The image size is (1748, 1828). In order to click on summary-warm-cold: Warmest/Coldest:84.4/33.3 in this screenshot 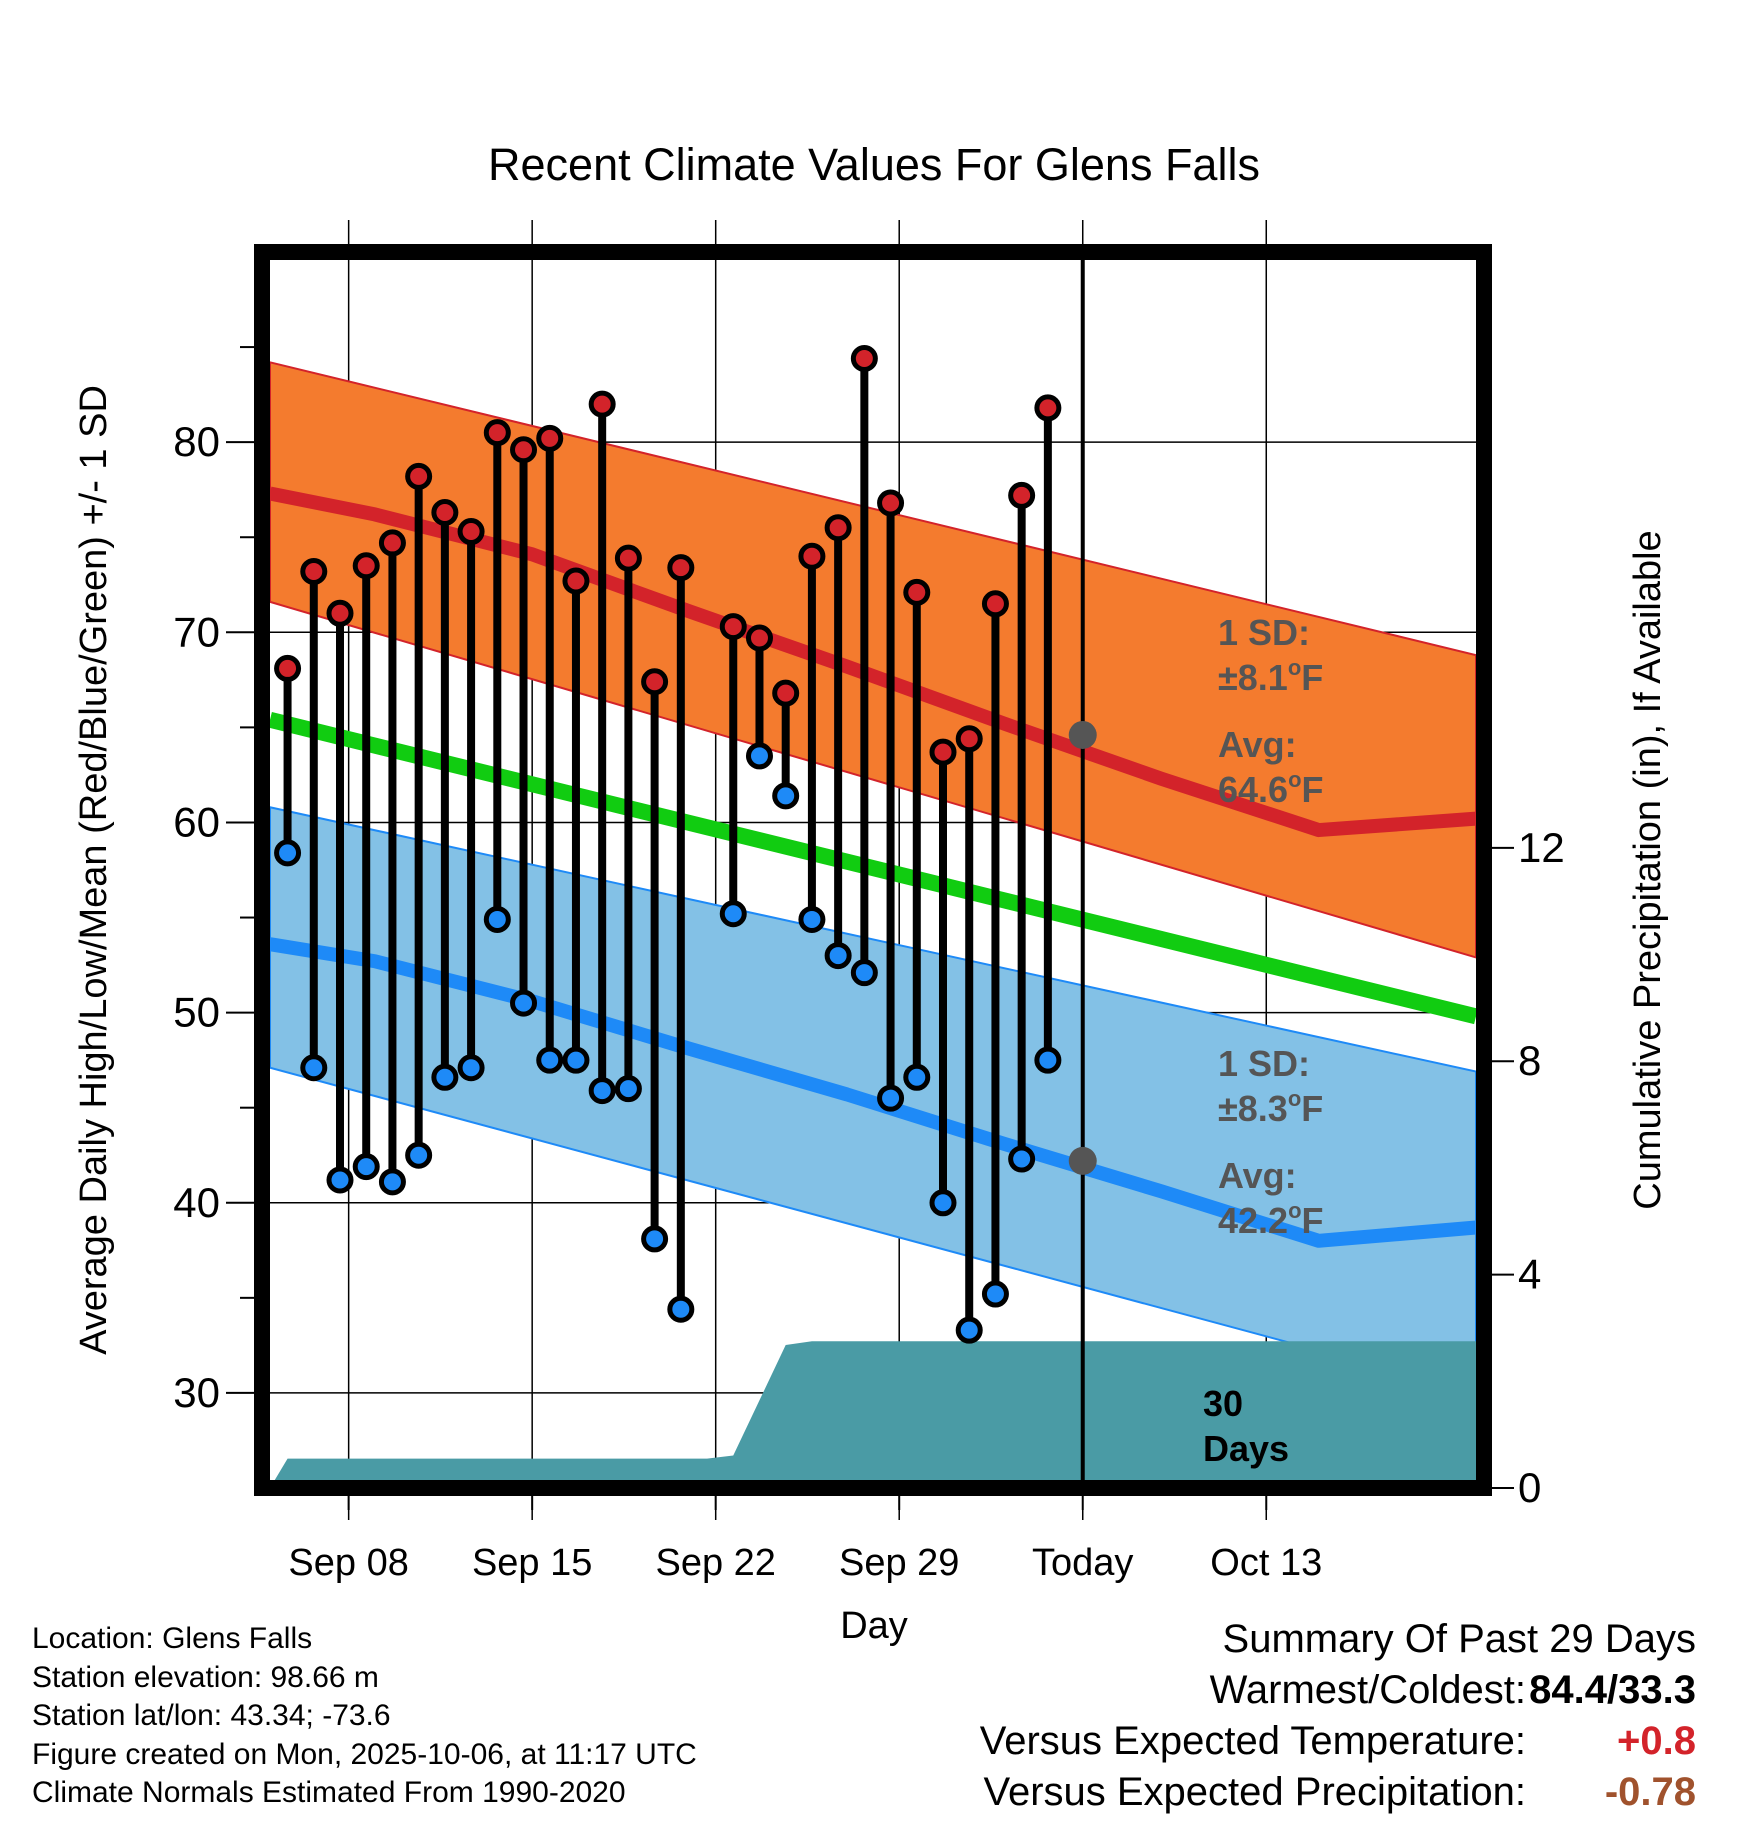, I will do `click(1338, 1690)`.